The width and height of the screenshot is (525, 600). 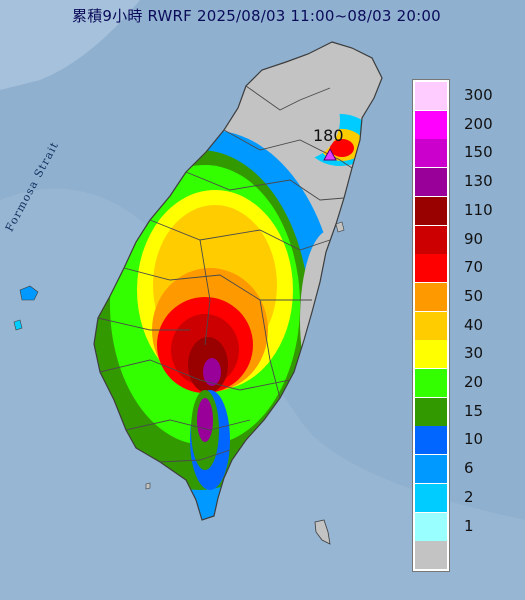 I want to click on legend-label: 130, so click(x=478, y=181).